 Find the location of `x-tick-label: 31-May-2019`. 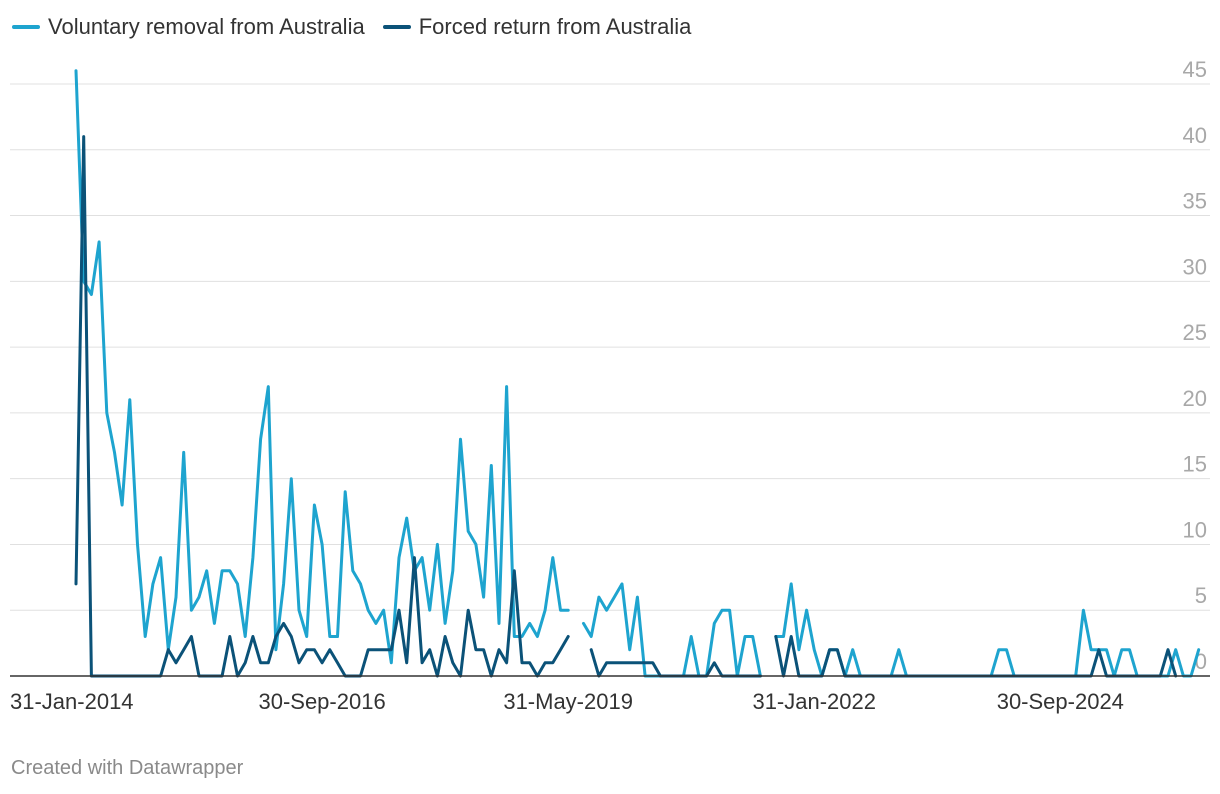

x-tick-label: 31-May-2019 is located at coordinates (568, 701).